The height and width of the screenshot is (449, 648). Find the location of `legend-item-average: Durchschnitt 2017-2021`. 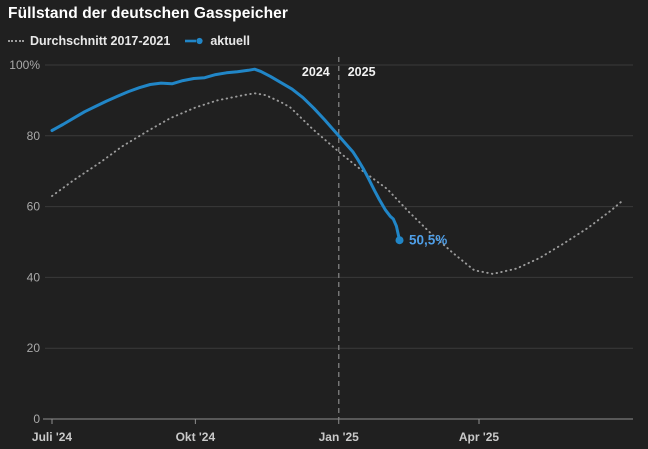

legend-item-average: Durchschnitt 2017-2021 is located at coordinates (89, 41).